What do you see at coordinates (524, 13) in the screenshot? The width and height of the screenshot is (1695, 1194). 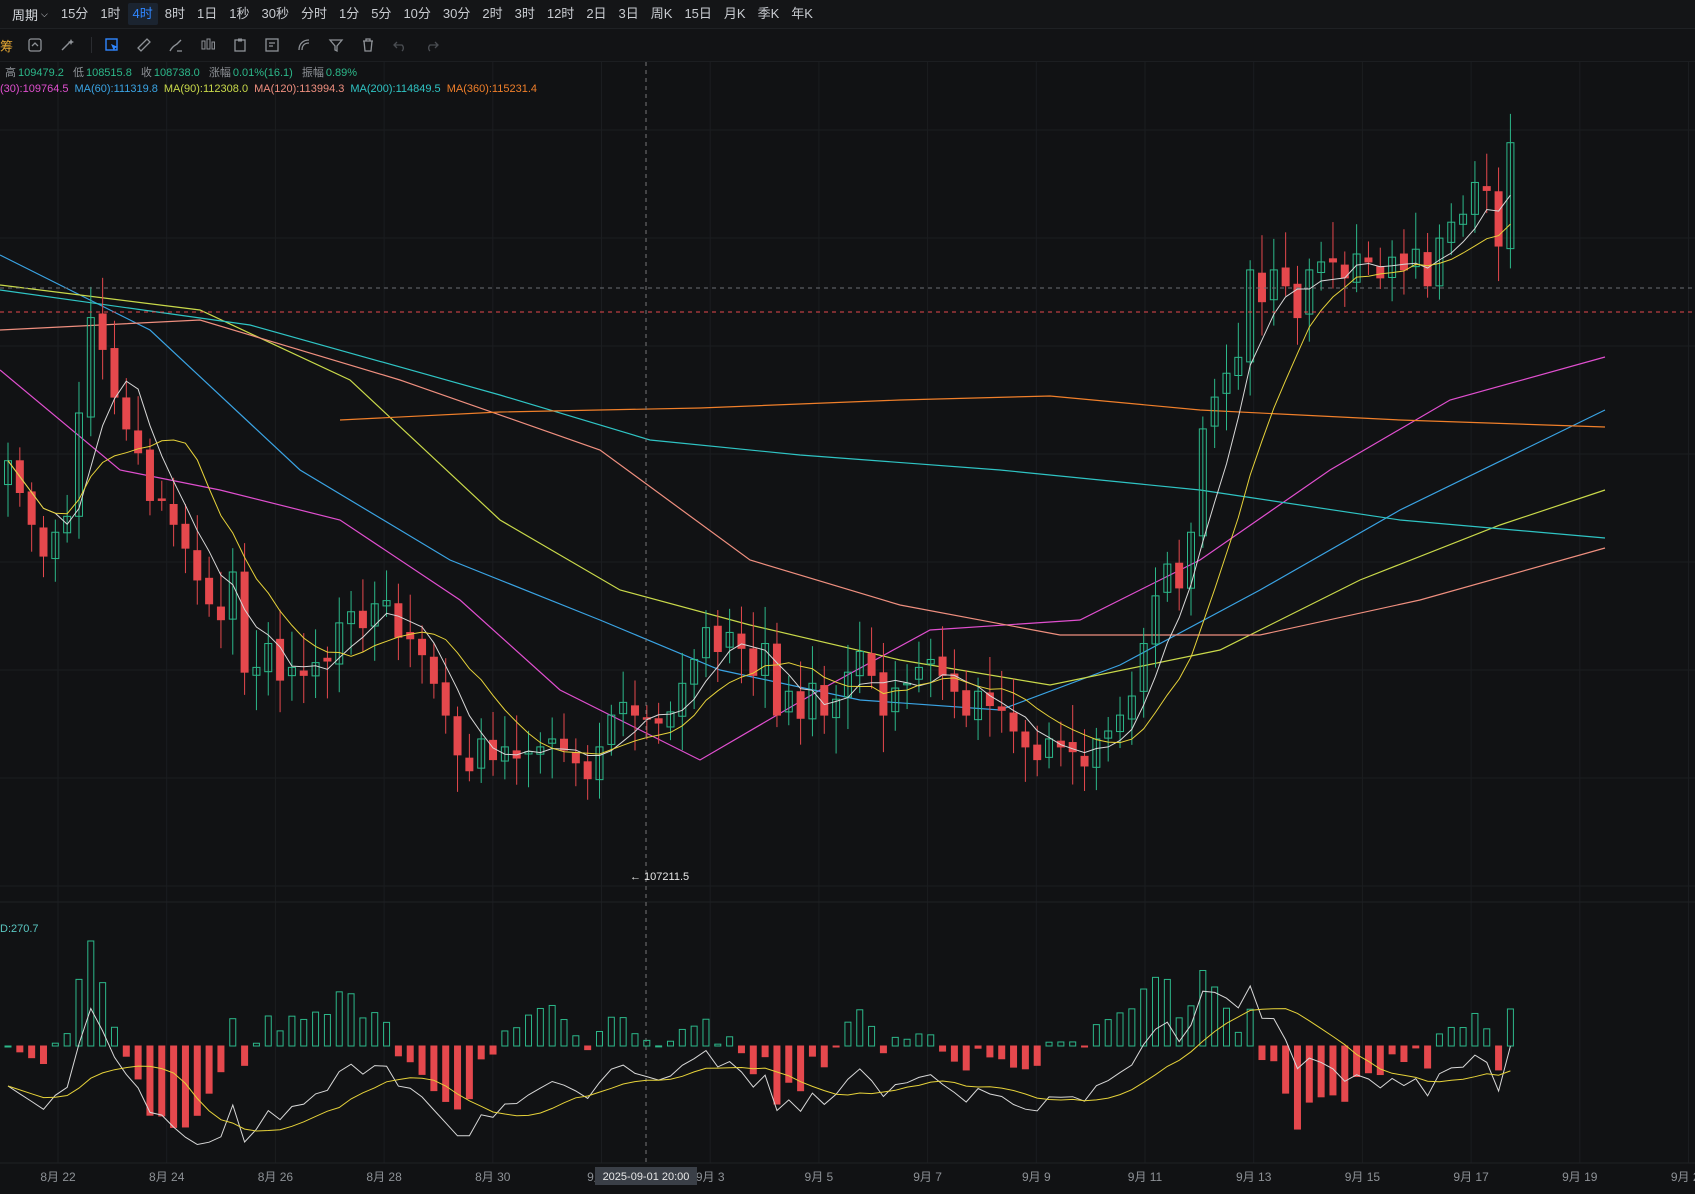 I see `timeframe-13: 3时` at bounding box center [524, 13].